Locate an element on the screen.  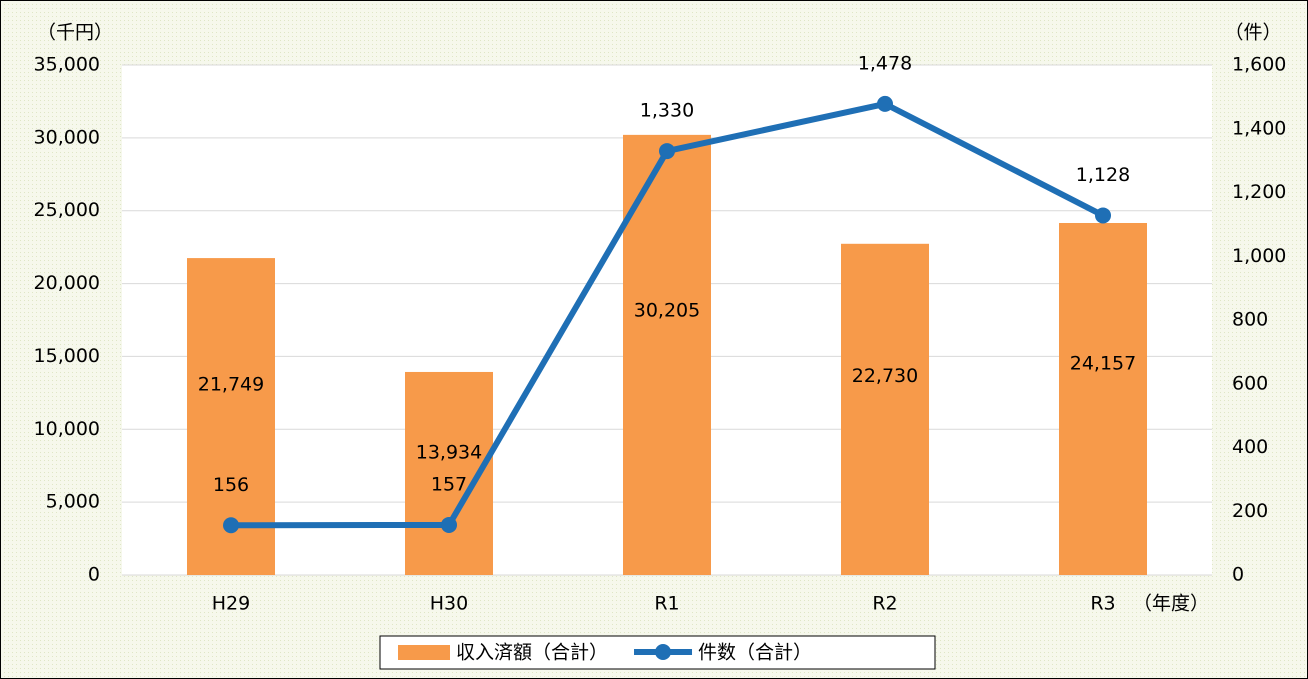
x-tick-label: R3 is located at coordinates (1102, 604).